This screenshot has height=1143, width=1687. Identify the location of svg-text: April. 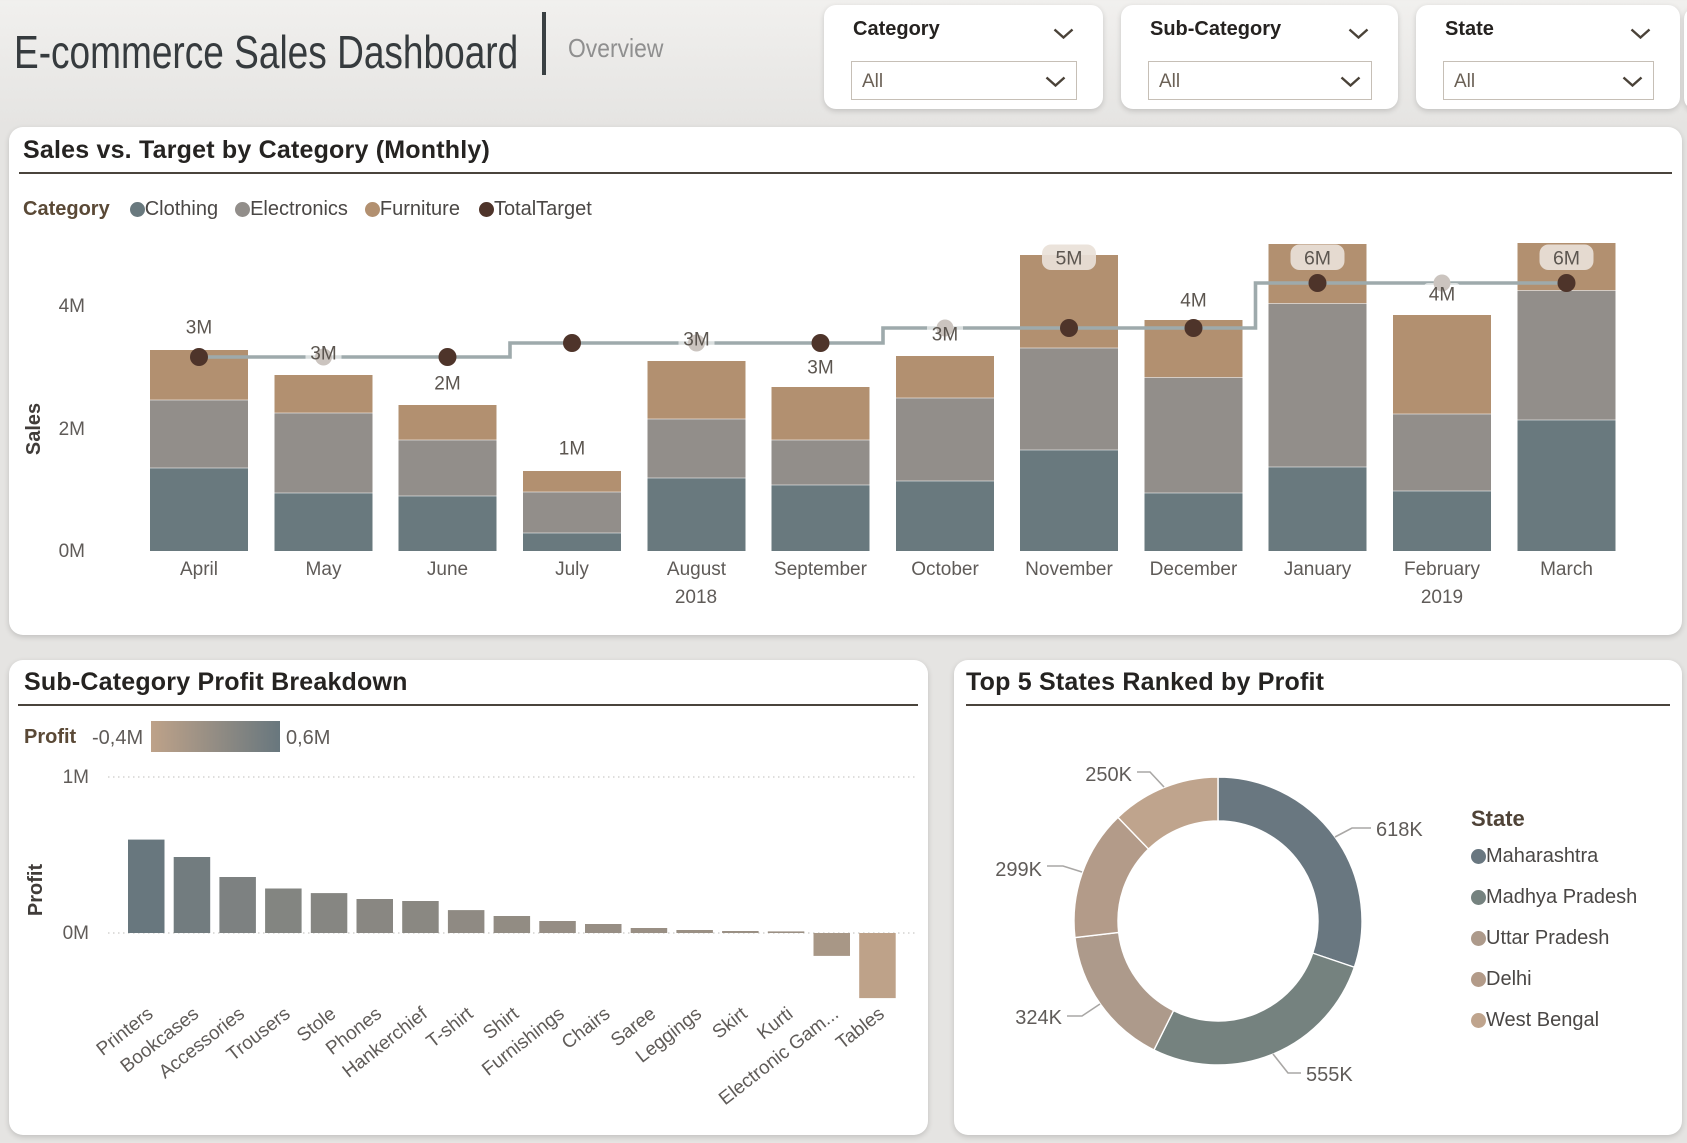
(199, 569).